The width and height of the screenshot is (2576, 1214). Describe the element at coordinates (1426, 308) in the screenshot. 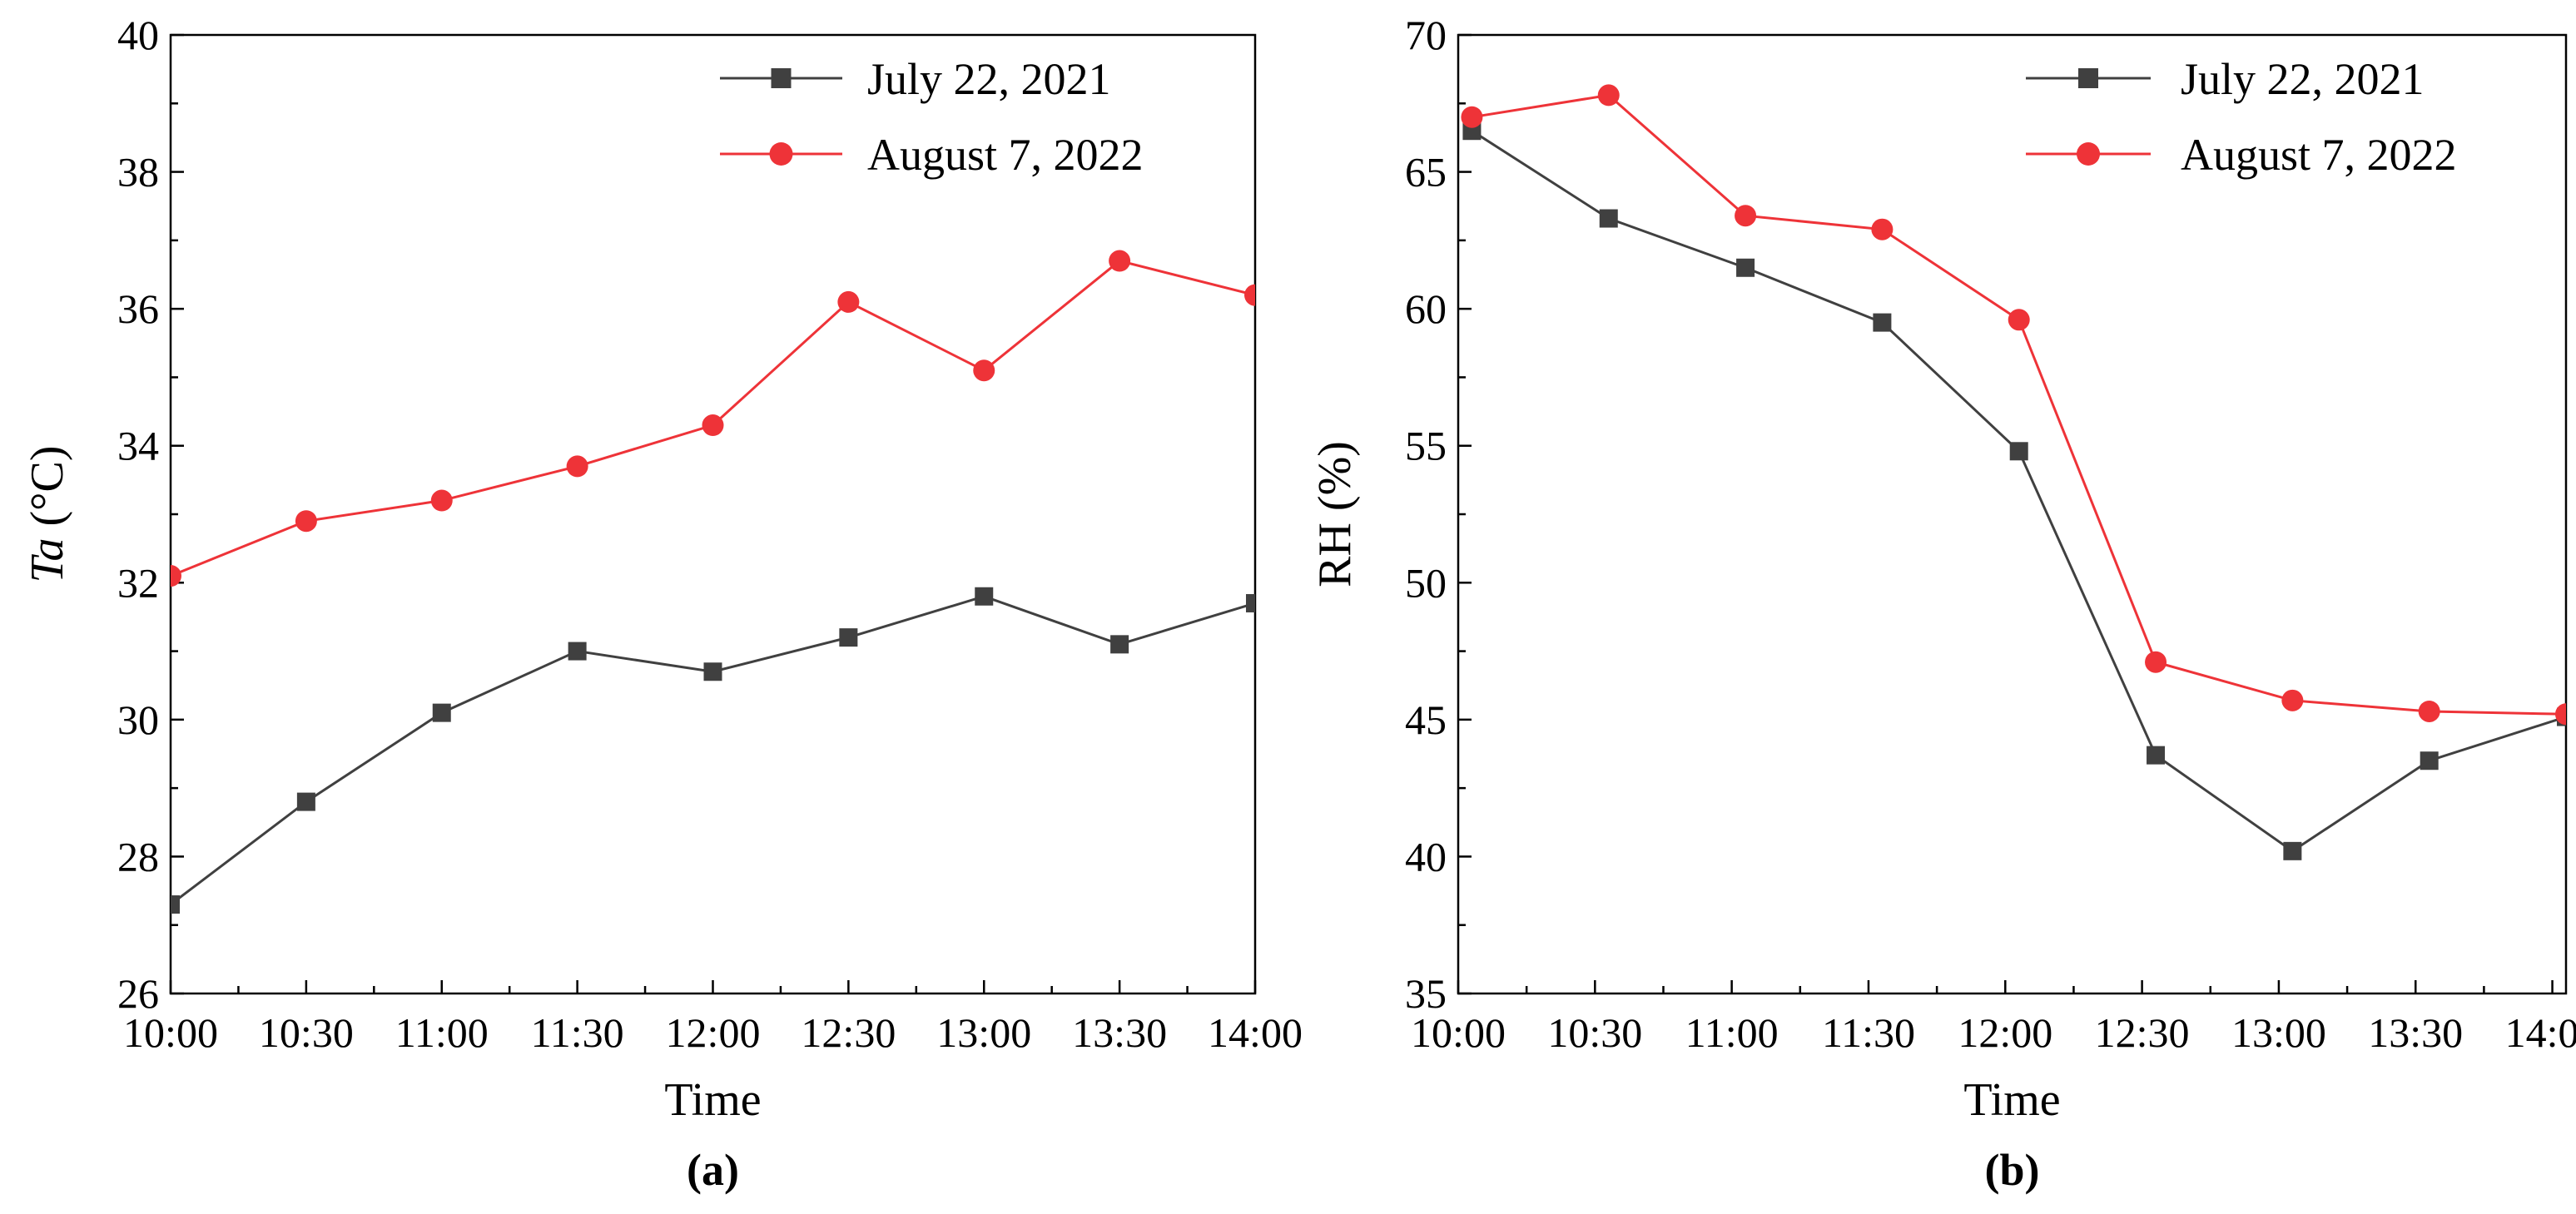

I see `y-tick-label: 60` at that location.